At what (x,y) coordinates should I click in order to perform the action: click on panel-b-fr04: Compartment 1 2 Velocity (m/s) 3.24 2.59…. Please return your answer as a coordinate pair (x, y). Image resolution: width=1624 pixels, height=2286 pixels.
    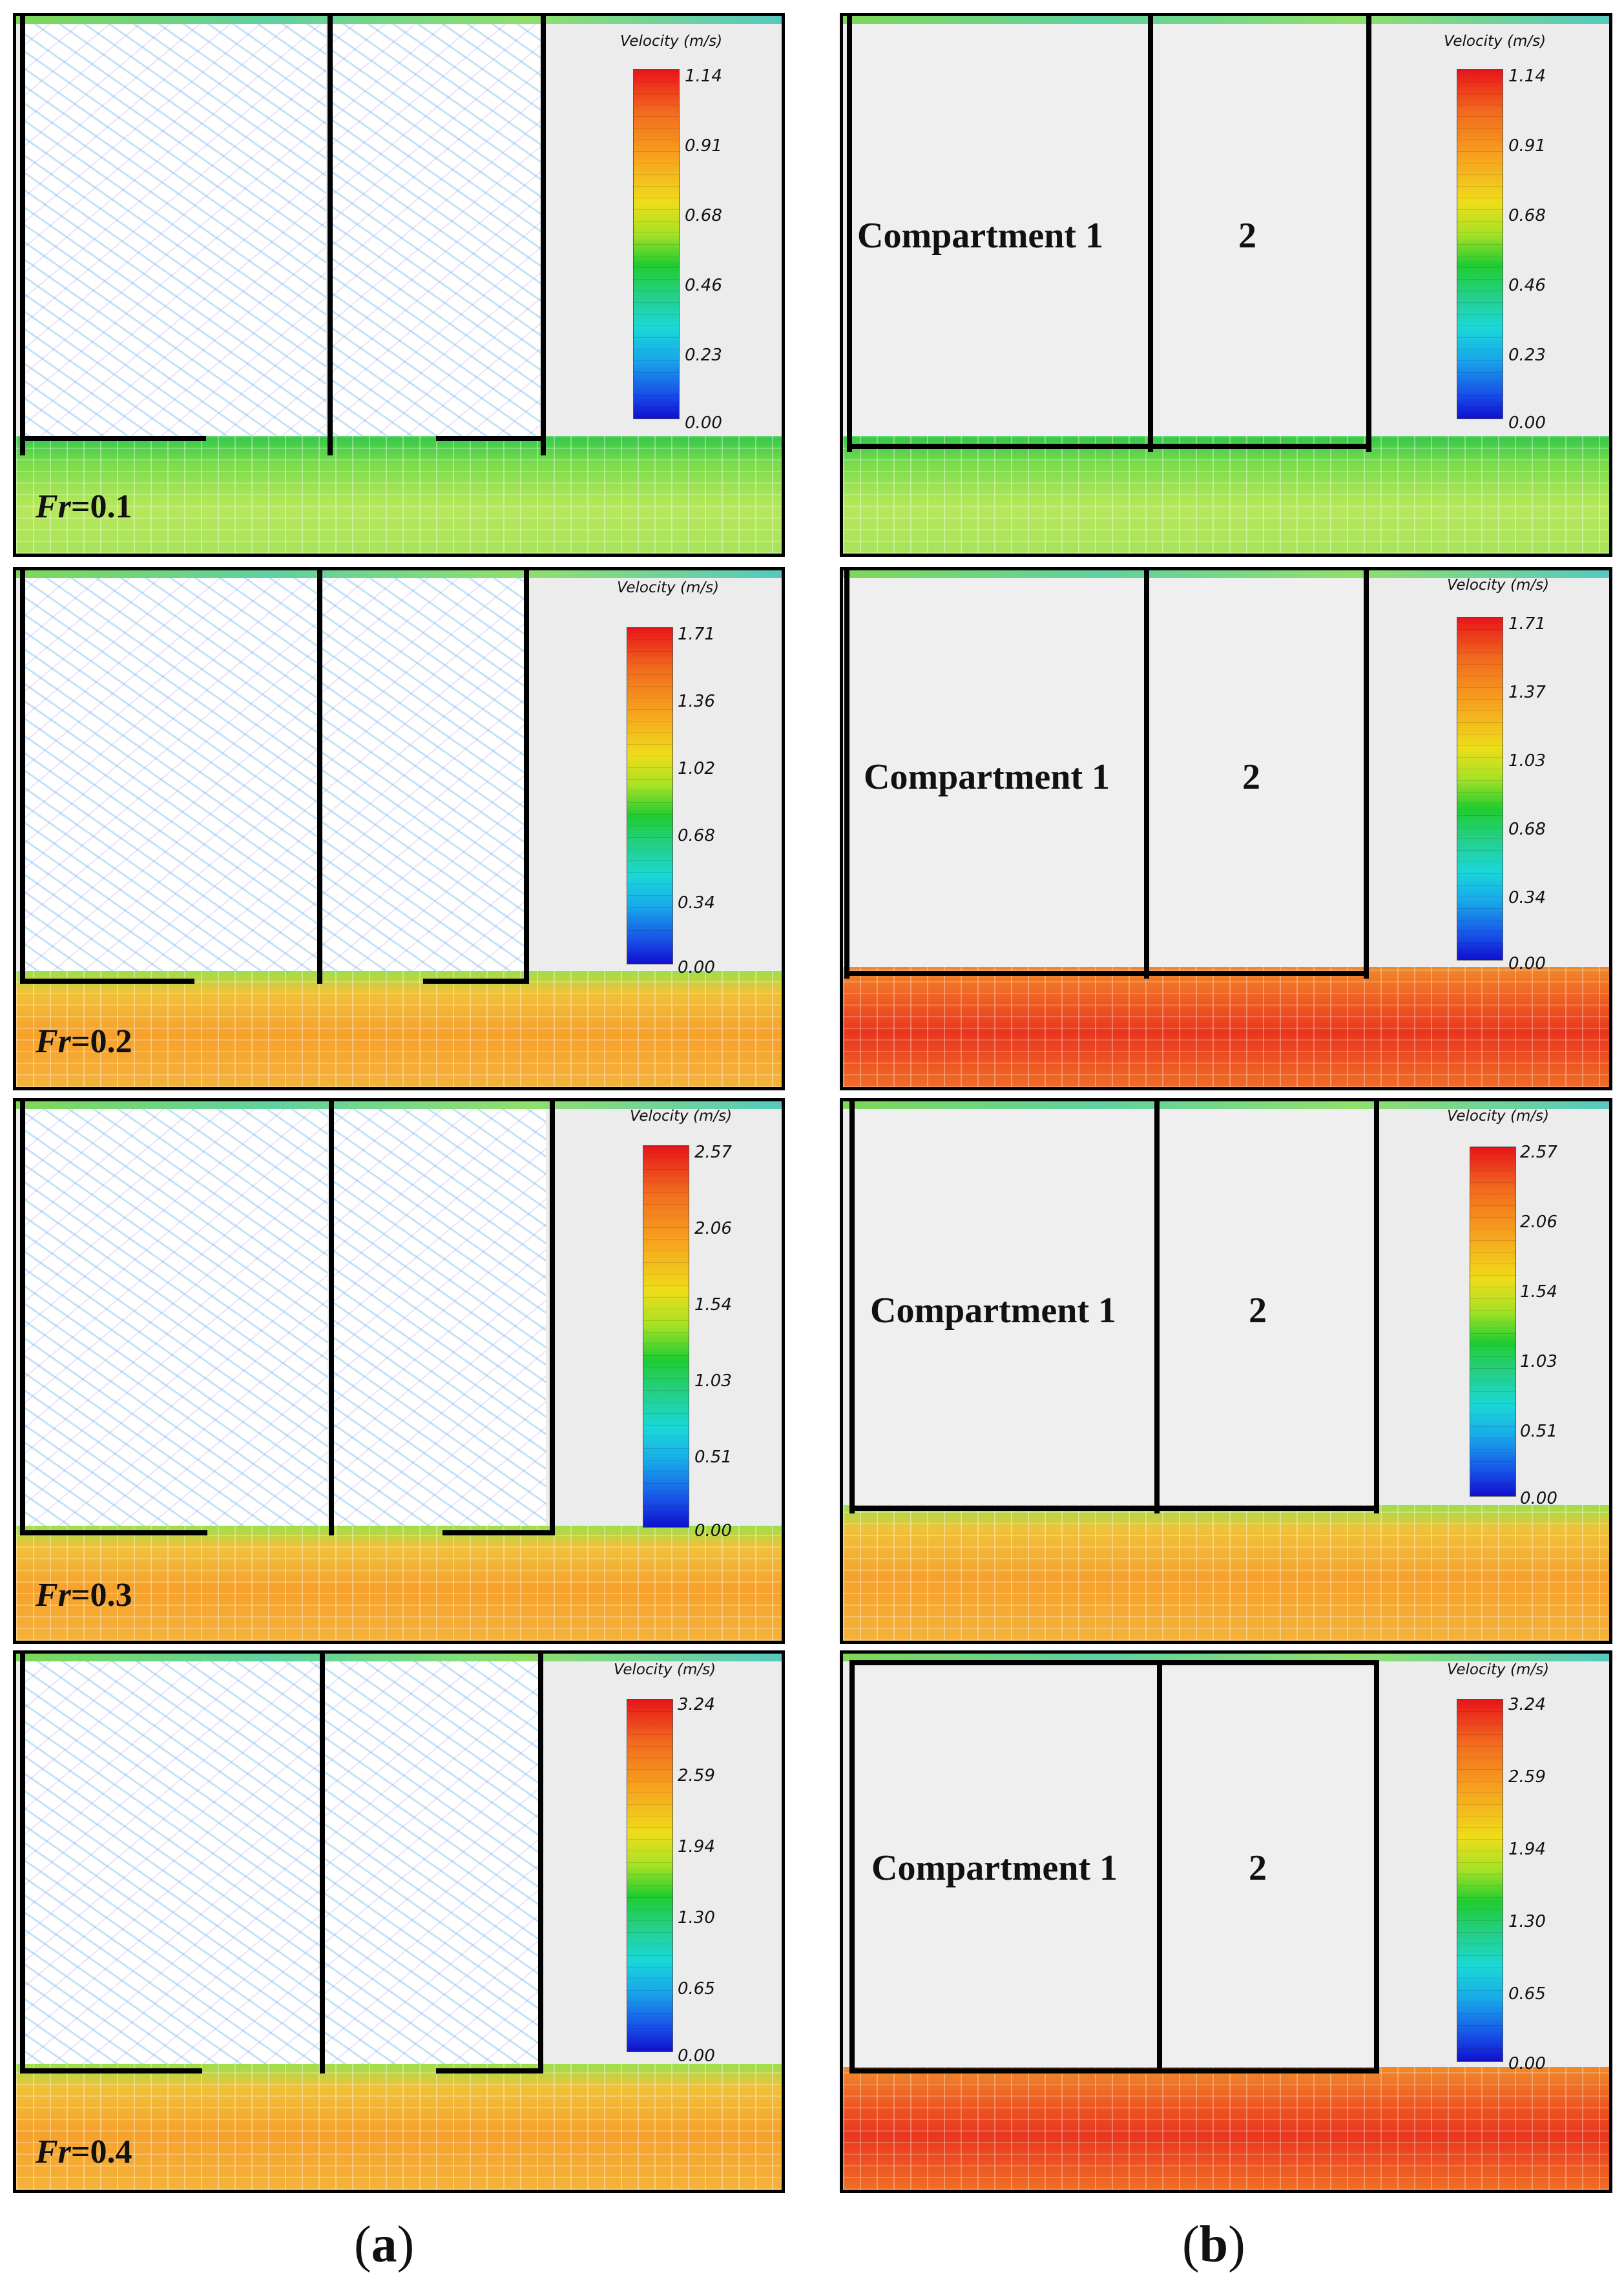
    Looking at the image, I should click on (1226, 1921).